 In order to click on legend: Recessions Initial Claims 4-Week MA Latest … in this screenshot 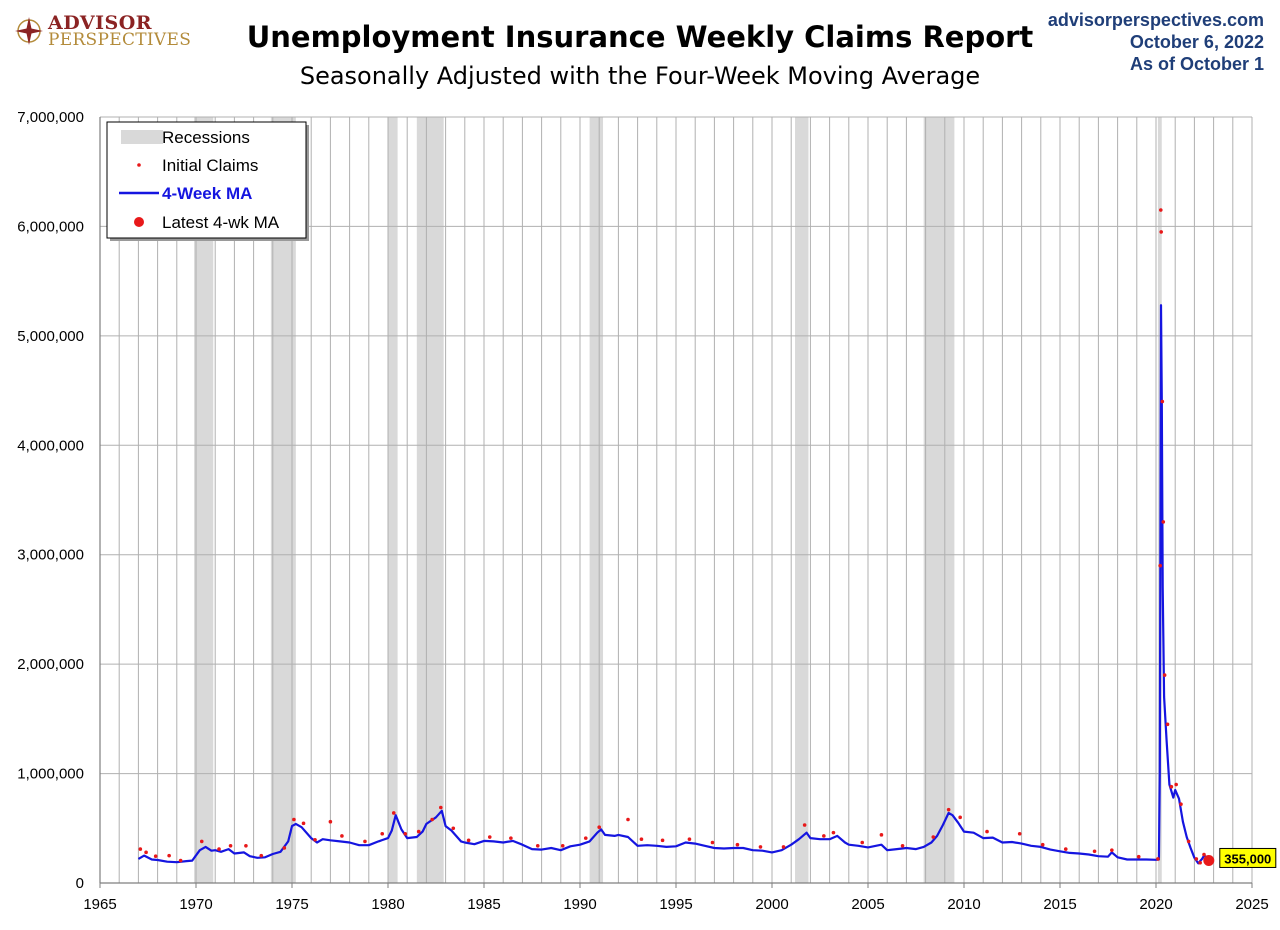, I will do `click(207, 181)`.